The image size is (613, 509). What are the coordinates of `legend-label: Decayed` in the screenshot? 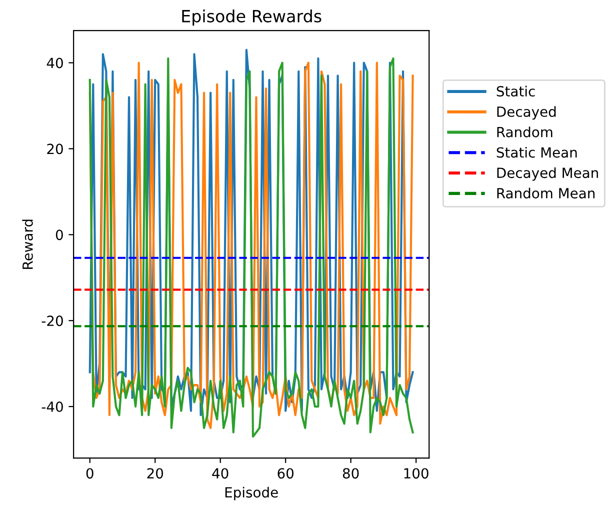 It's located at (526, 113).